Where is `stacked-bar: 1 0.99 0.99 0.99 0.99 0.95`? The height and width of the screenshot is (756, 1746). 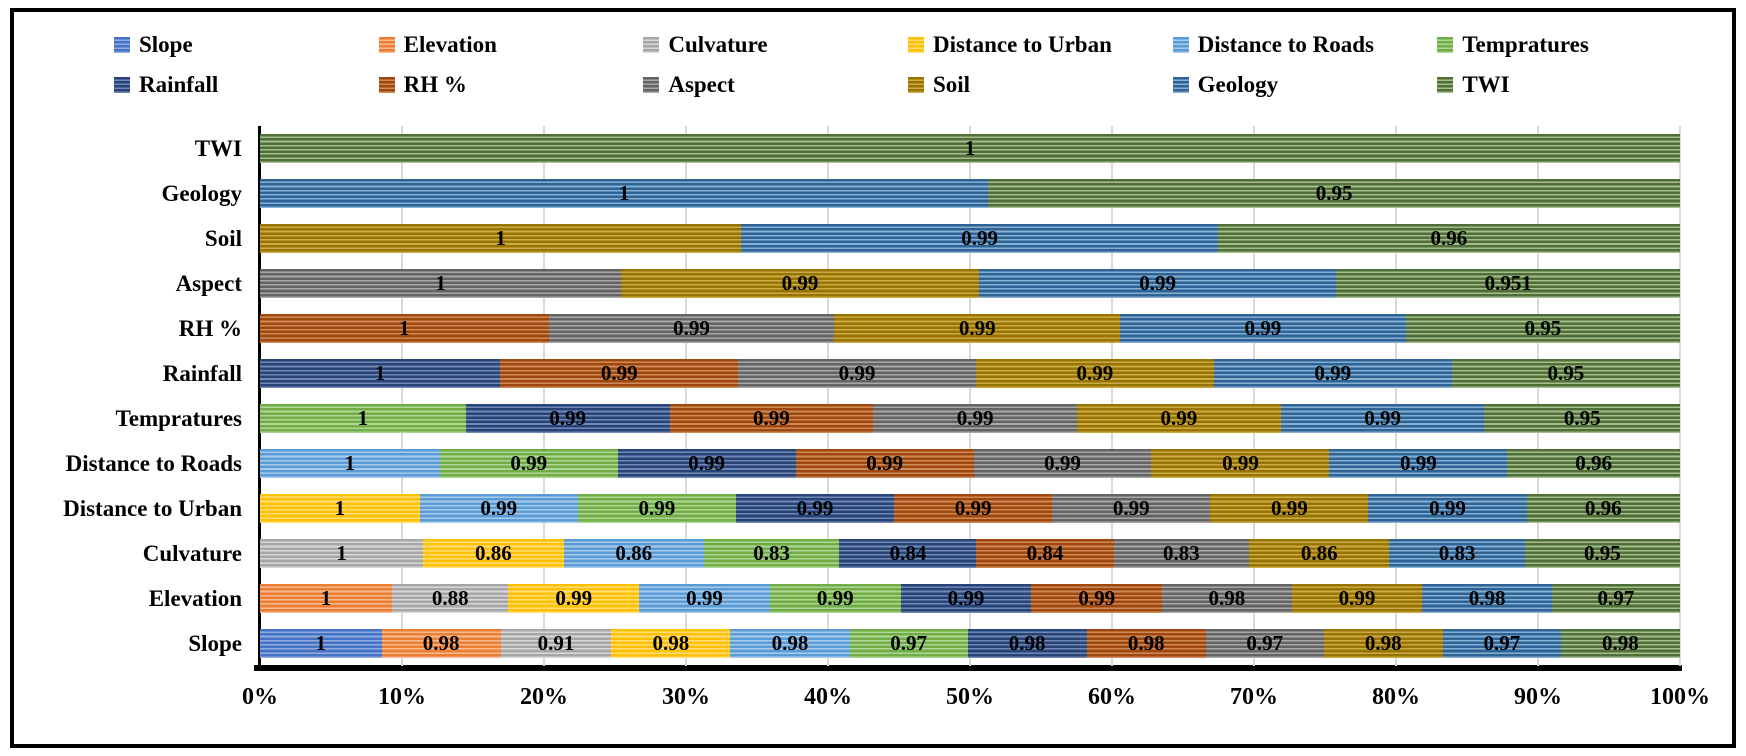 stacked-bar: 1 0.99 0.99 0.99 0.99 0.95 is located at coordinates (970, 373).